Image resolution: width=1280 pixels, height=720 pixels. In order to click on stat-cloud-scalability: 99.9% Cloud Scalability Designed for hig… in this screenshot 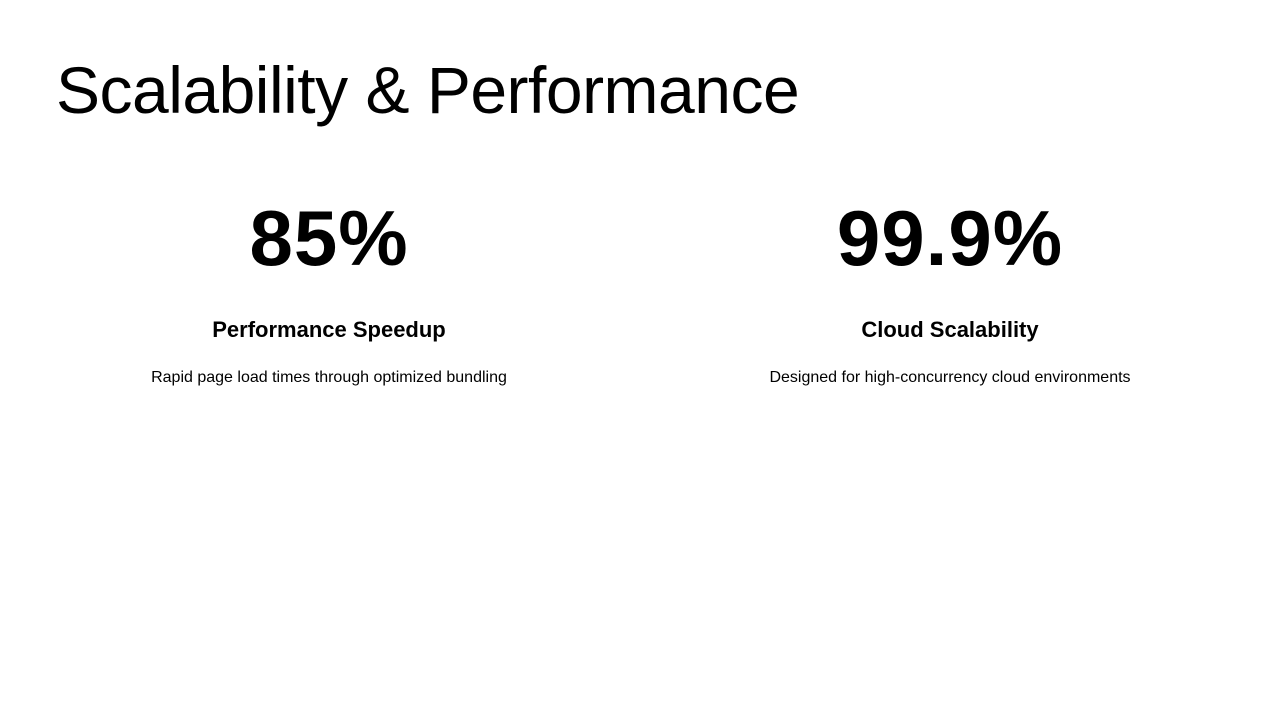, I will do `click(950, 292)`.